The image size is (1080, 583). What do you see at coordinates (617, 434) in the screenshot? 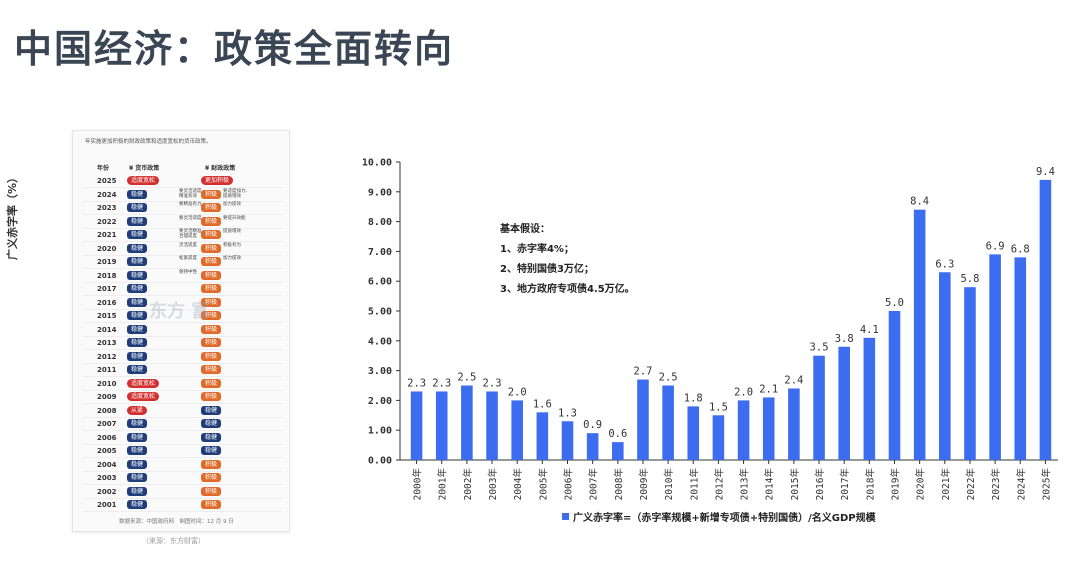
I see `data-label: 0.6` at bounding box center [617, 434].